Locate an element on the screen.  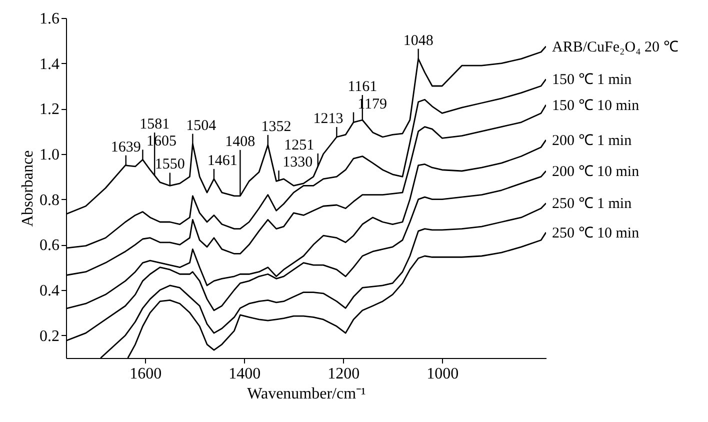
annotation: 1048 is located at coordinates (418, 40).